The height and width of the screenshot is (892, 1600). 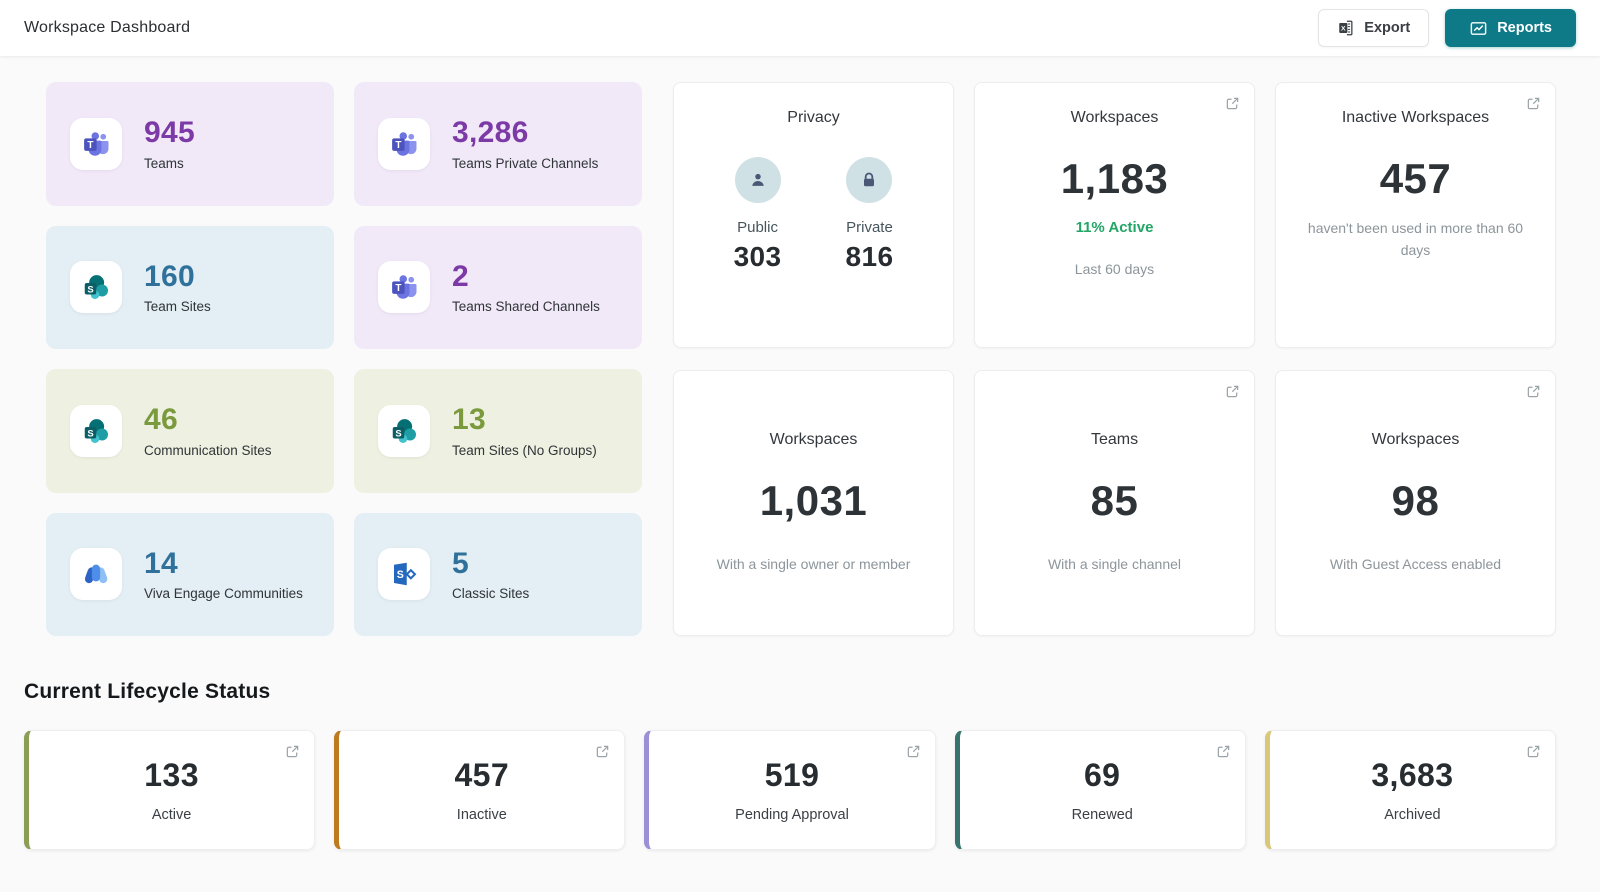 I want to click on stat-value: 2, so click(x=460, y=276).